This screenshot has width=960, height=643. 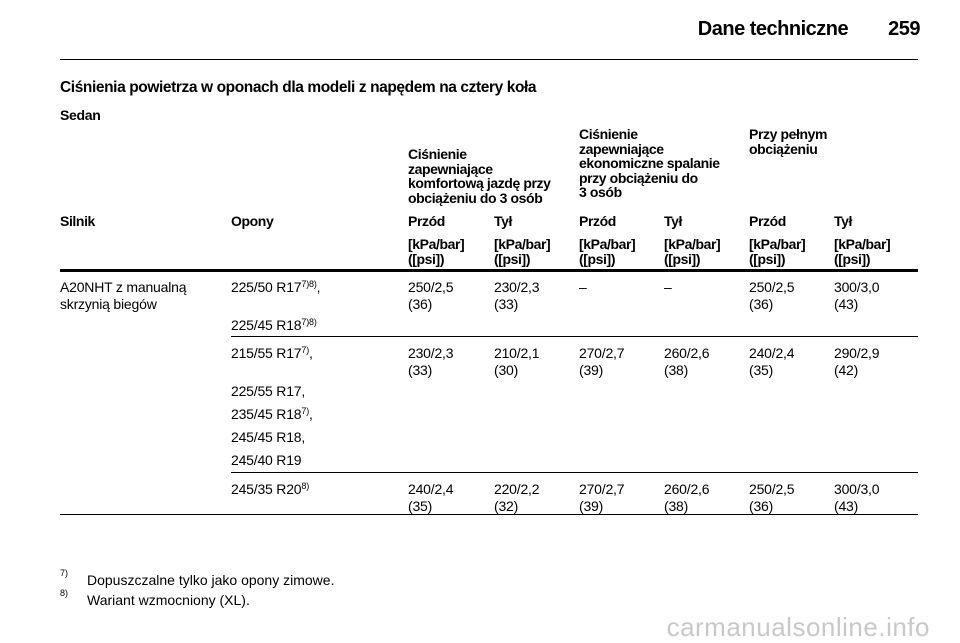 What do you see at coordinates (767, 221) in the screenshot?
I see `column-header-full-front: Przód` at bounding box center [767, 221].